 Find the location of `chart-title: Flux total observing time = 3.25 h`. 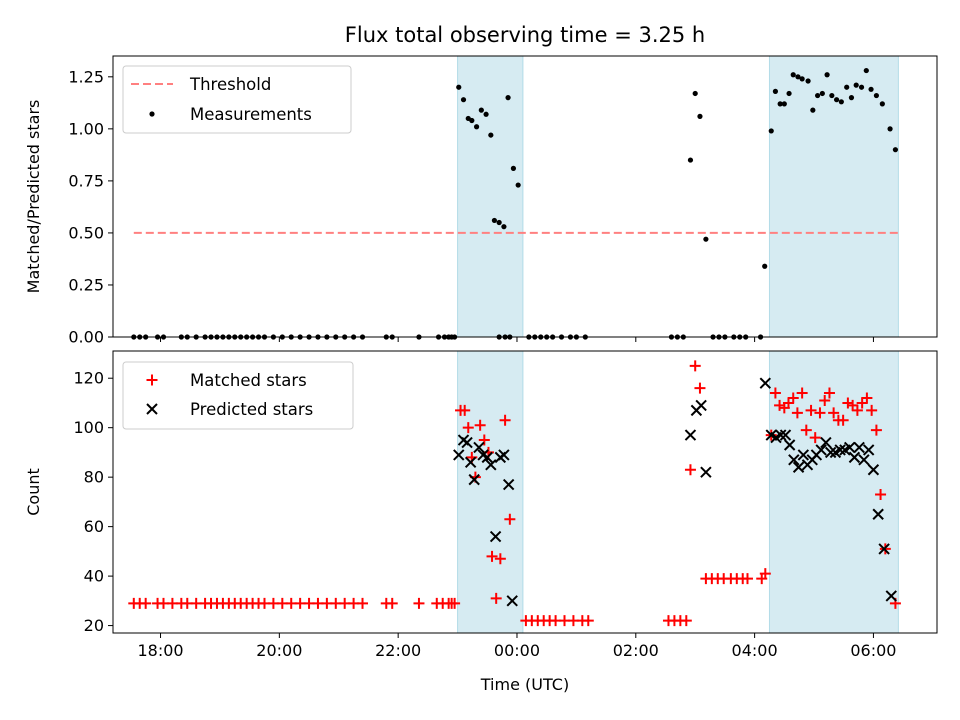

chart-title: Flux total observing time = 3.25 h is located at coordinates (525, 35).